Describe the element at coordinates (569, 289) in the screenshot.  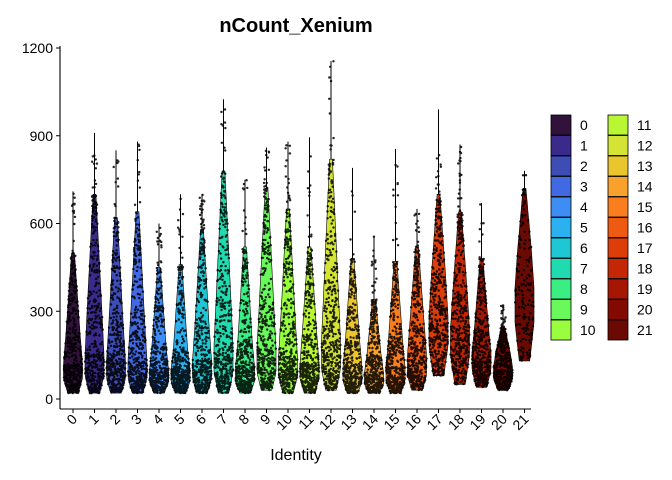
I see `legend-item-8: 8` at that location.